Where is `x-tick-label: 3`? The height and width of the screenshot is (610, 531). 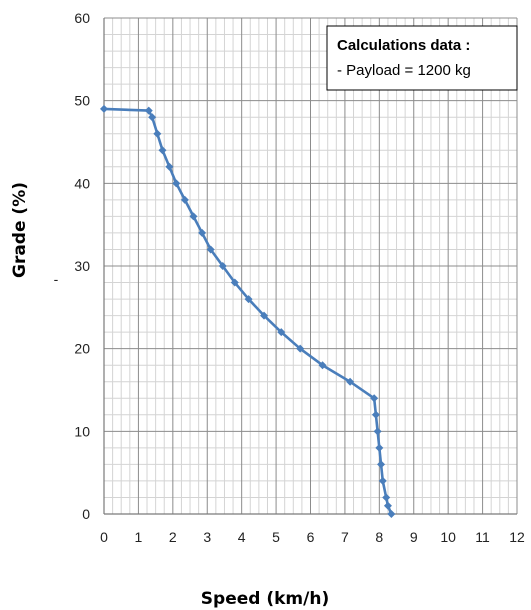 x-tick-label: 3 is located at coordinates (207, 537).